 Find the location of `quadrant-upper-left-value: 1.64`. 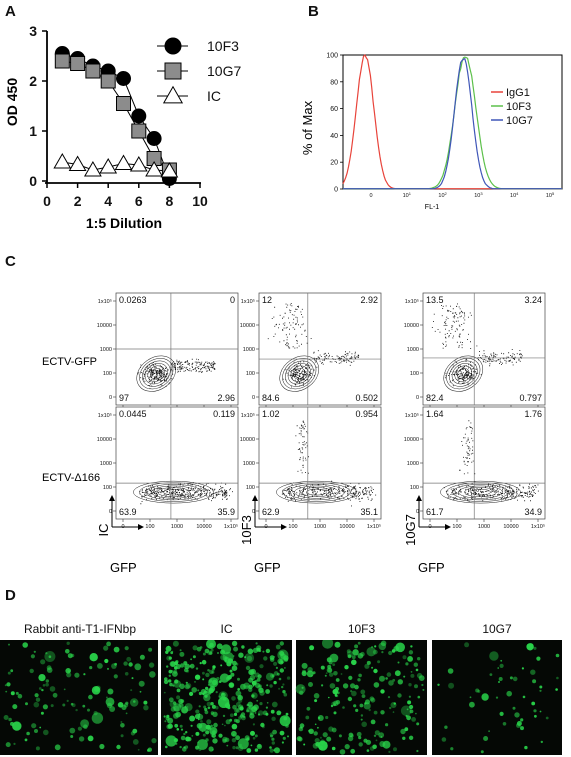

quadrant-upper-left-value: 1.64 is located at coordinates (435, 414).